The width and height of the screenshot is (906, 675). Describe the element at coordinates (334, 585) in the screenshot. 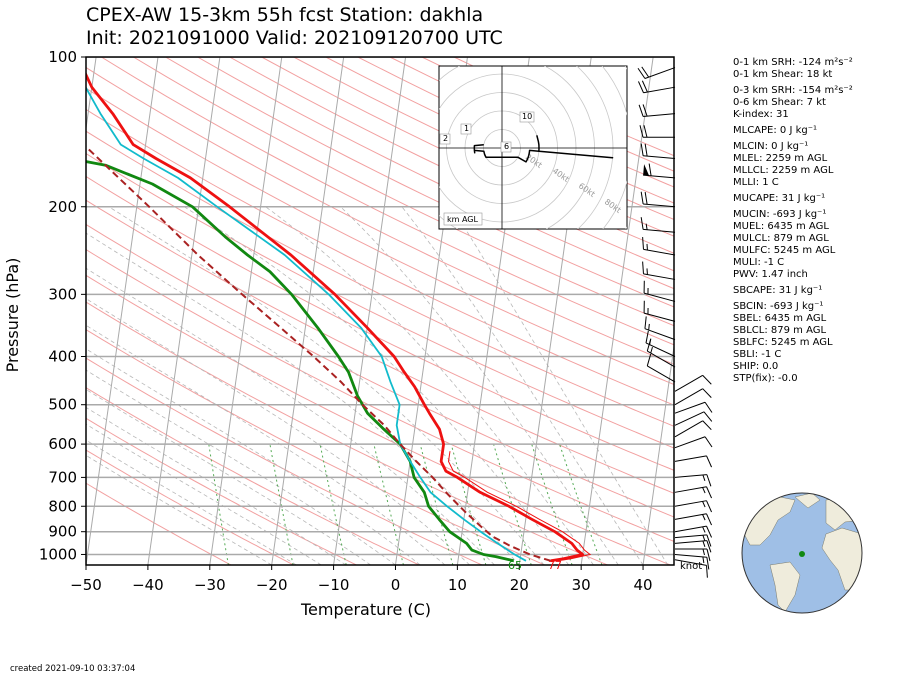

I see `x-tick-label: −10` at that location.